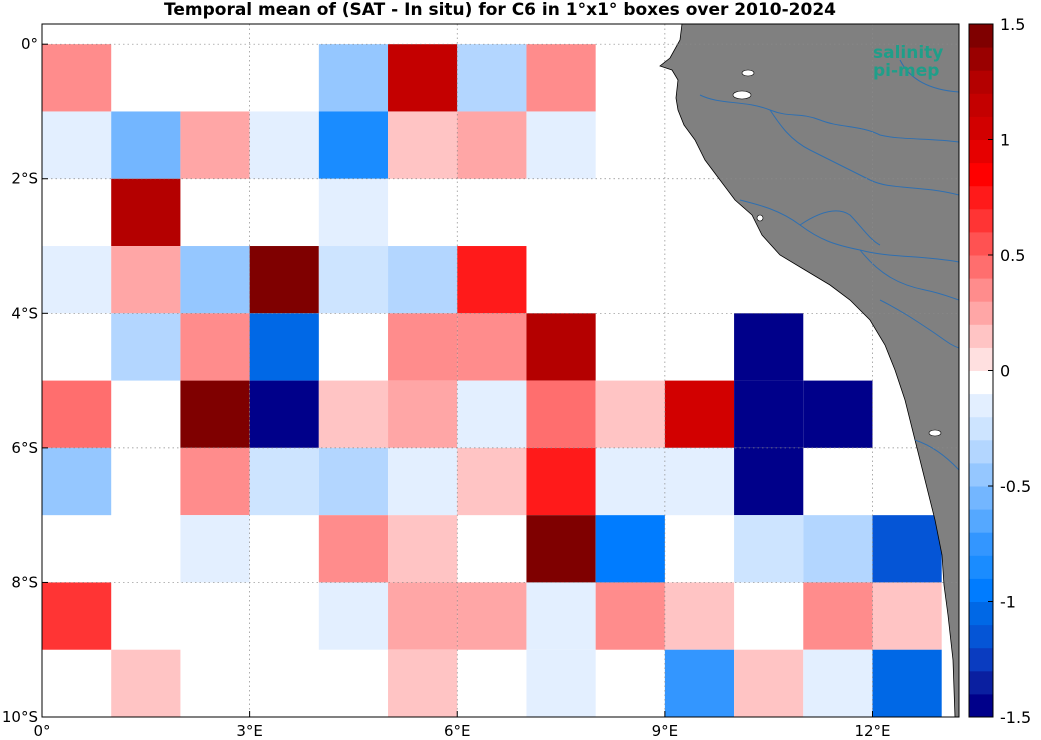 This screenshot has height=740, width=1041. Describe the element at coordinates (1005, 140) in the screenshot. I see `colorbar-tick-label: 1` at that location.